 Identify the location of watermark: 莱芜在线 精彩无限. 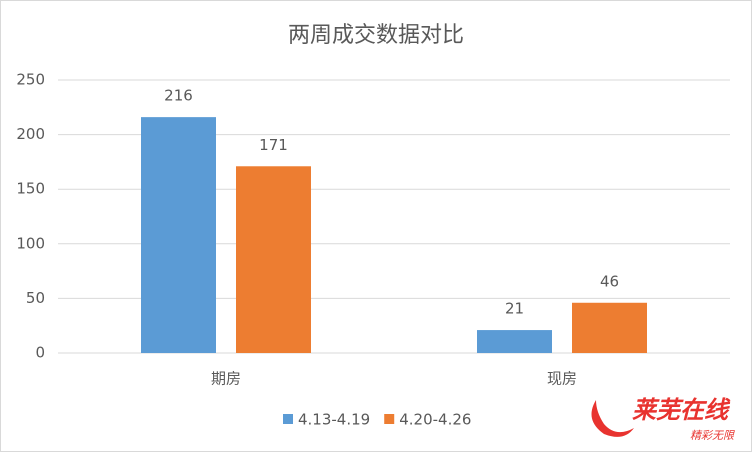
(663, 419).